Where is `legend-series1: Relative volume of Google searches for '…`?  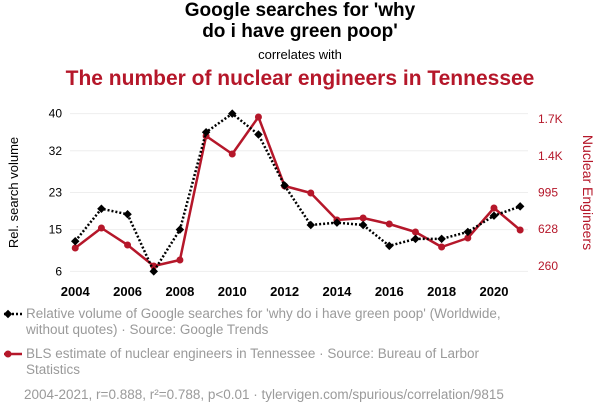 legend-series1: Relative volume of Google searches for '… is located at coordinates (262, 322).